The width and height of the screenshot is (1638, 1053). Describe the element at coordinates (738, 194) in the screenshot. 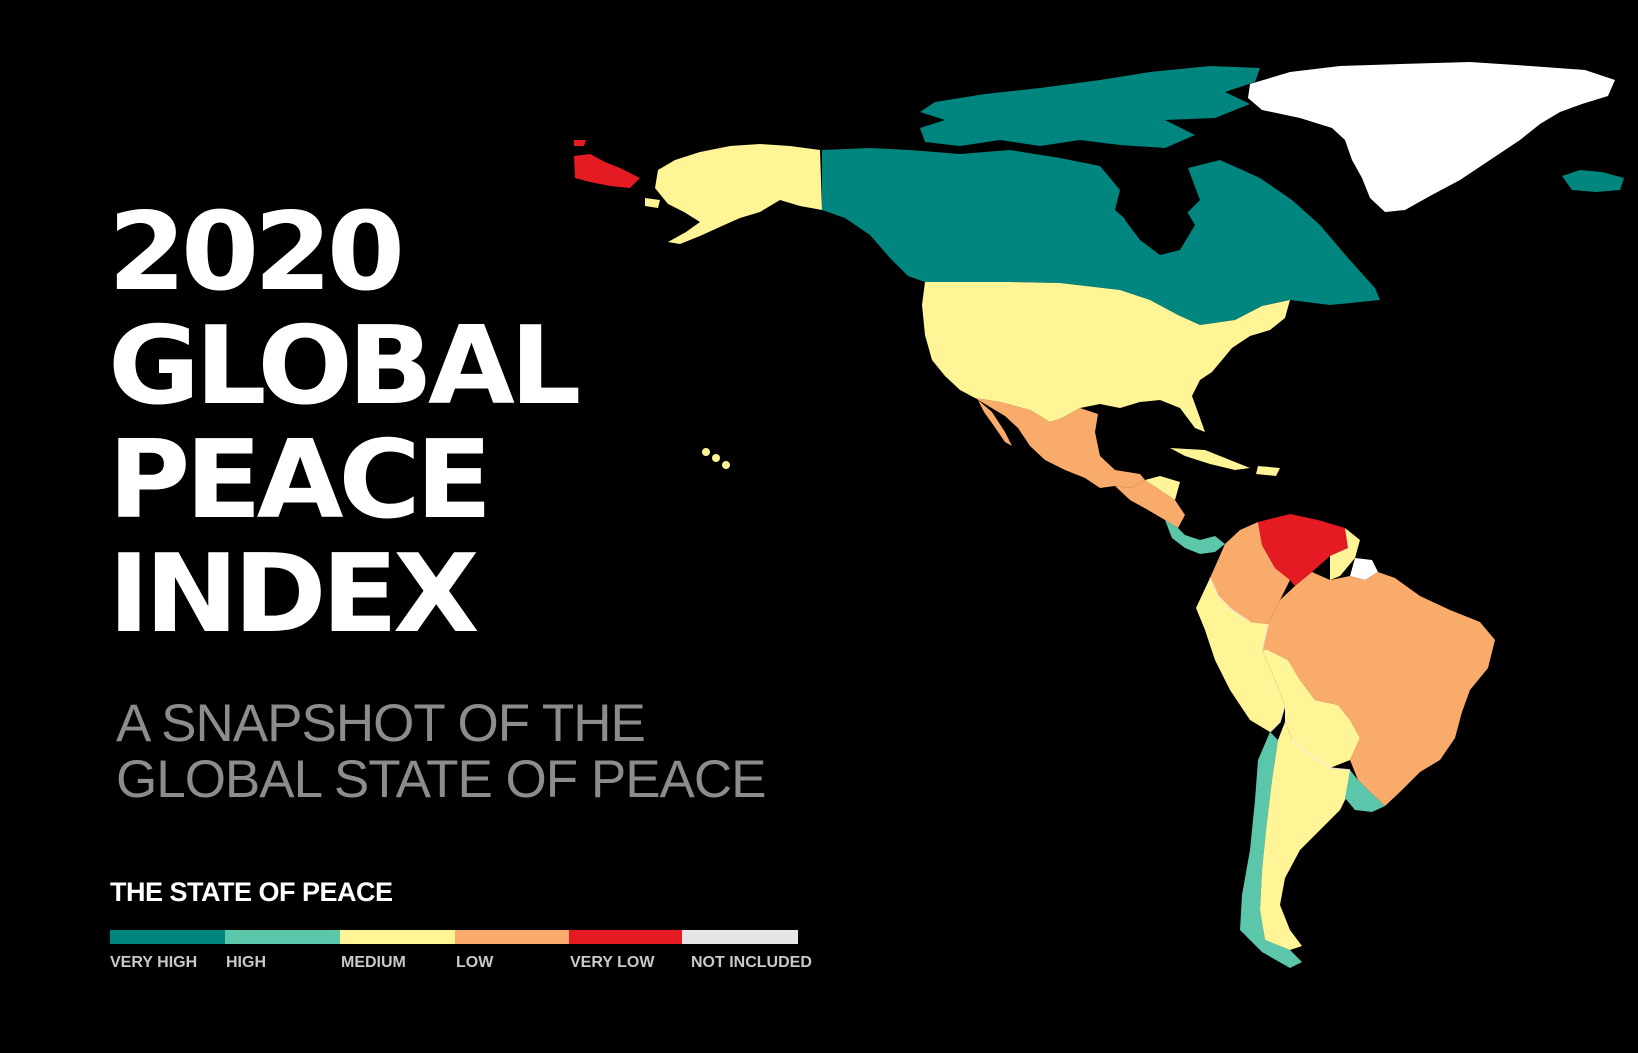

I see `alaska-region` at that location.